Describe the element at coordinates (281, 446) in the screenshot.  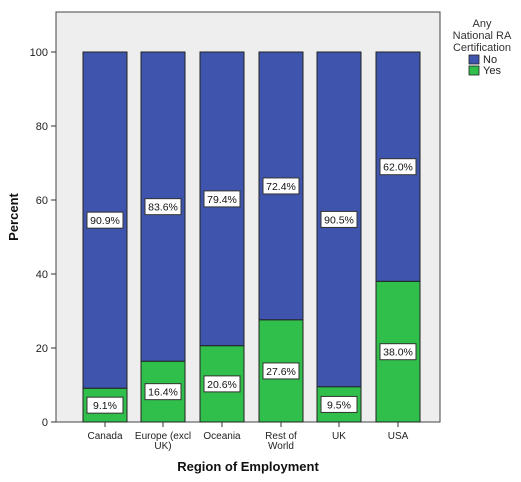
I see `x-tick-label-3-line-1: World` at that location.